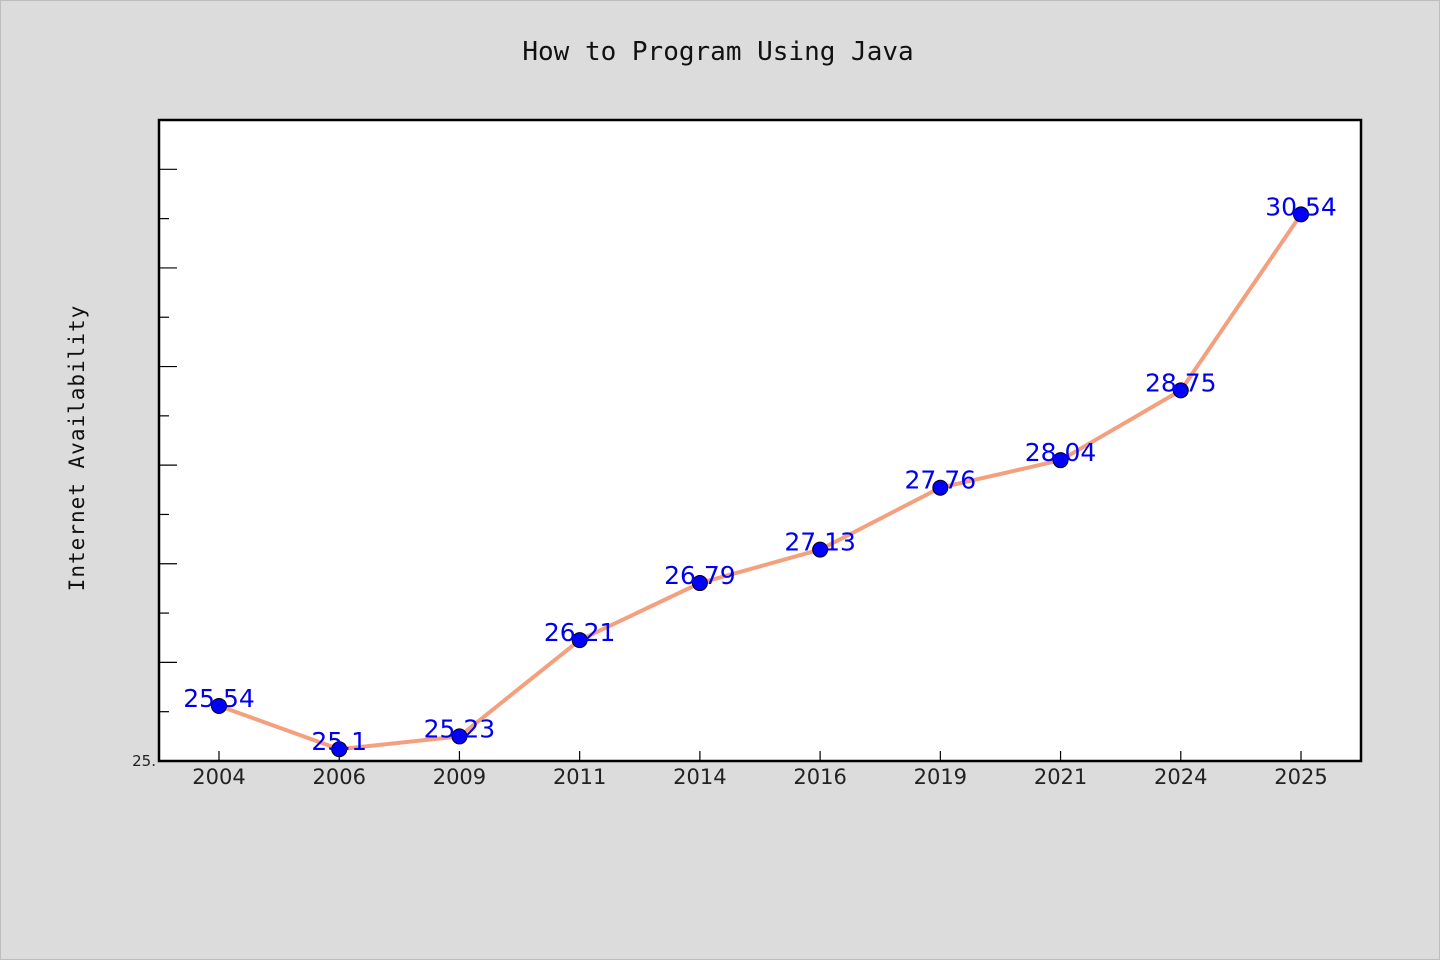 Image resolution: width=1440 pixels, height=960 pixels. What do you see at coordinates (459, 777) in the screenshot?
I see `x-tick-label: 2009` at bounding box center [459, 777].